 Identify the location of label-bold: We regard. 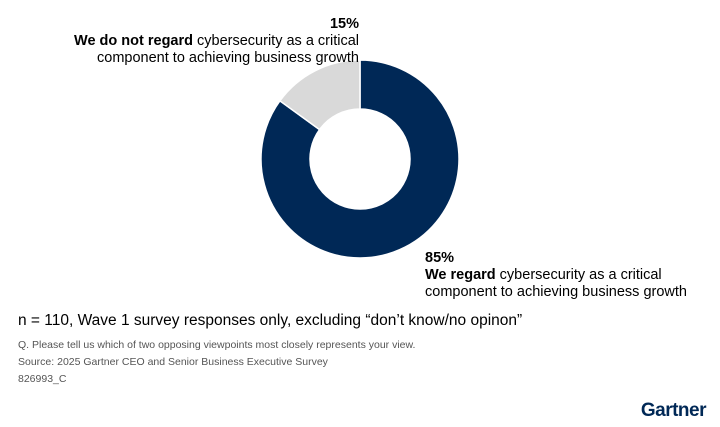
(460, 275).